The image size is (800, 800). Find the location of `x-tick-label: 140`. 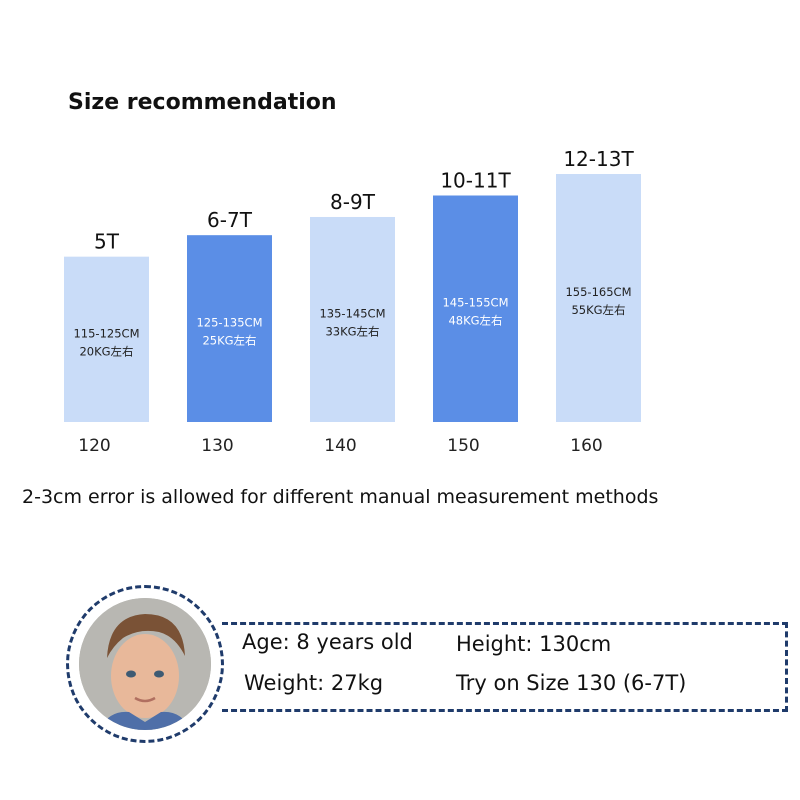

x-tick-label: 140 is located at coordinates (340, 446).